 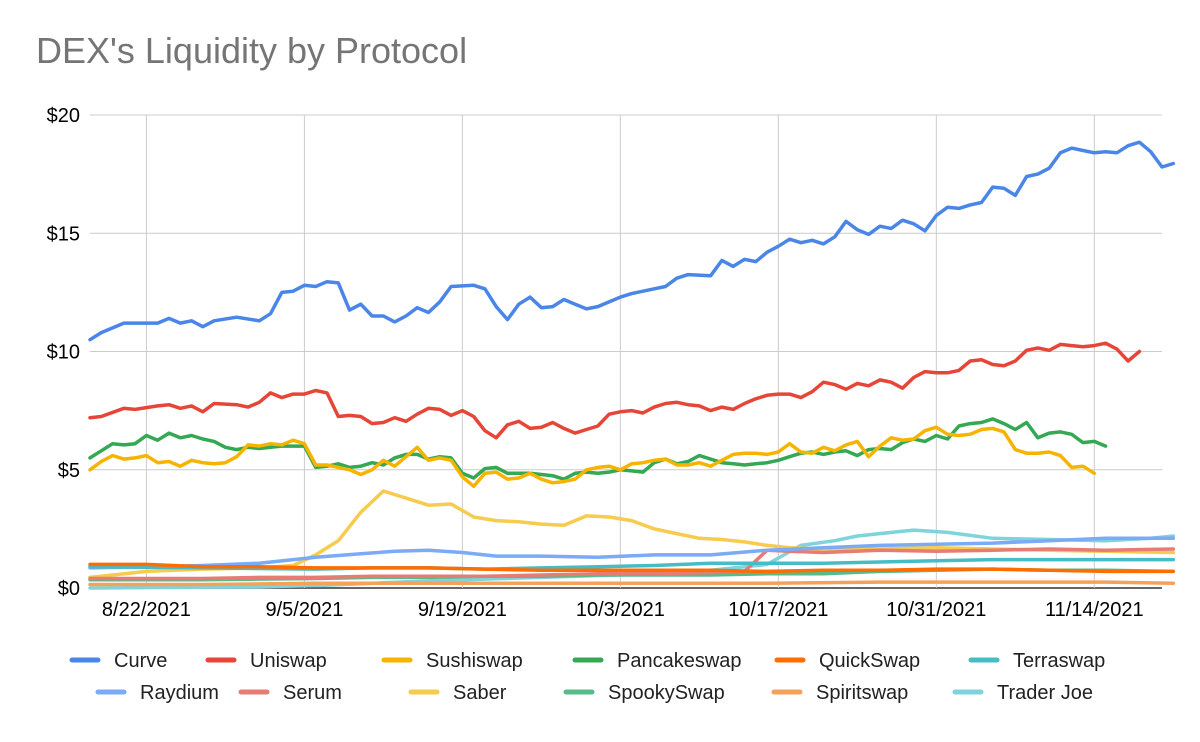 What do you see at coordinates (679, 661) in the screenshot?
I see `legend-label-pancakeswap: Pancakeswap` at bounding box center [679, 661].